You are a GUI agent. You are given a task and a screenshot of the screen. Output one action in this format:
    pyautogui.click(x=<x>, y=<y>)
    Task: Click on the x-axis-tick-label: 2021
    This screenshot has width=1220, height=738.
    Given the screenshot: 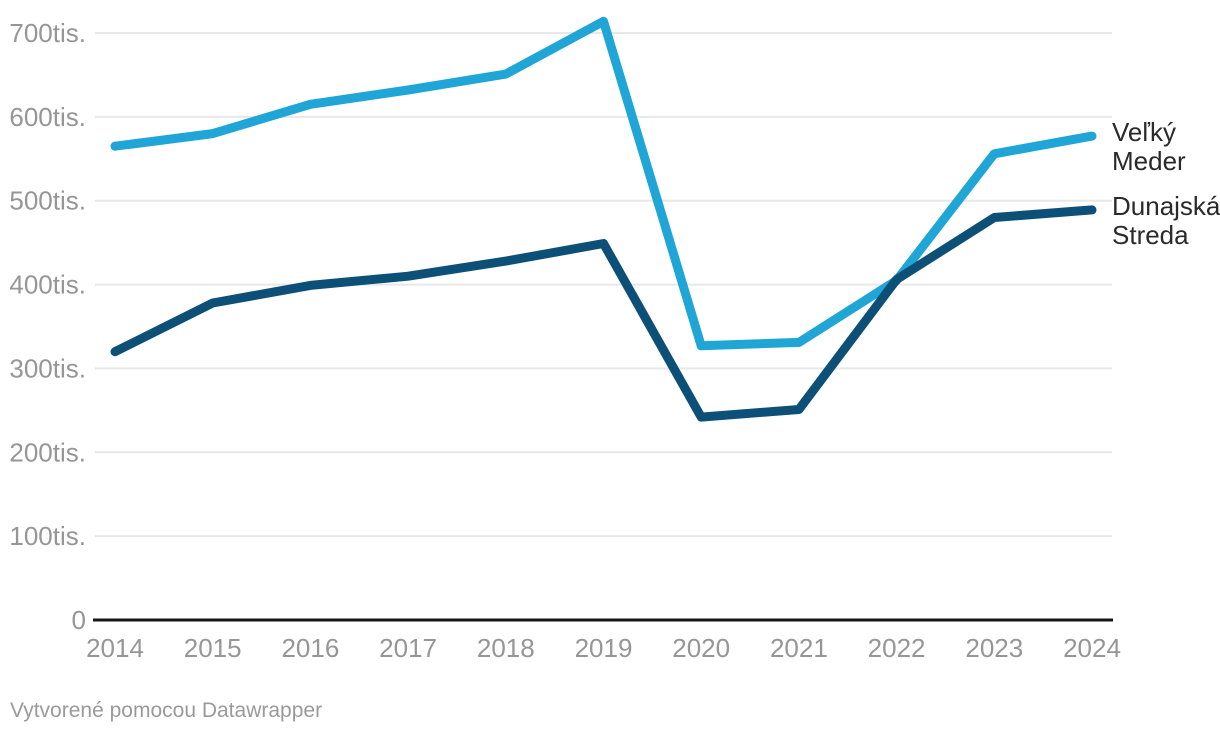 What is the action you would take?
    pyautogui.click(x=799, y=648)
    